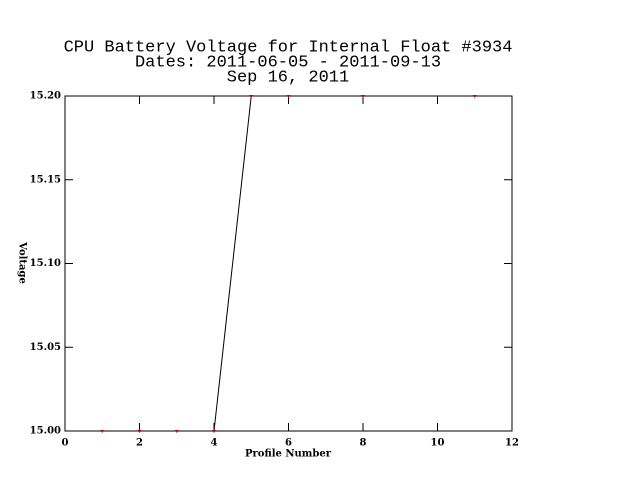 The height and width of the screenshot is (480, 640). Describe the element at coordinates (45, 431) in the screenshot. I see `y-tick-label: 15.00` at that location.